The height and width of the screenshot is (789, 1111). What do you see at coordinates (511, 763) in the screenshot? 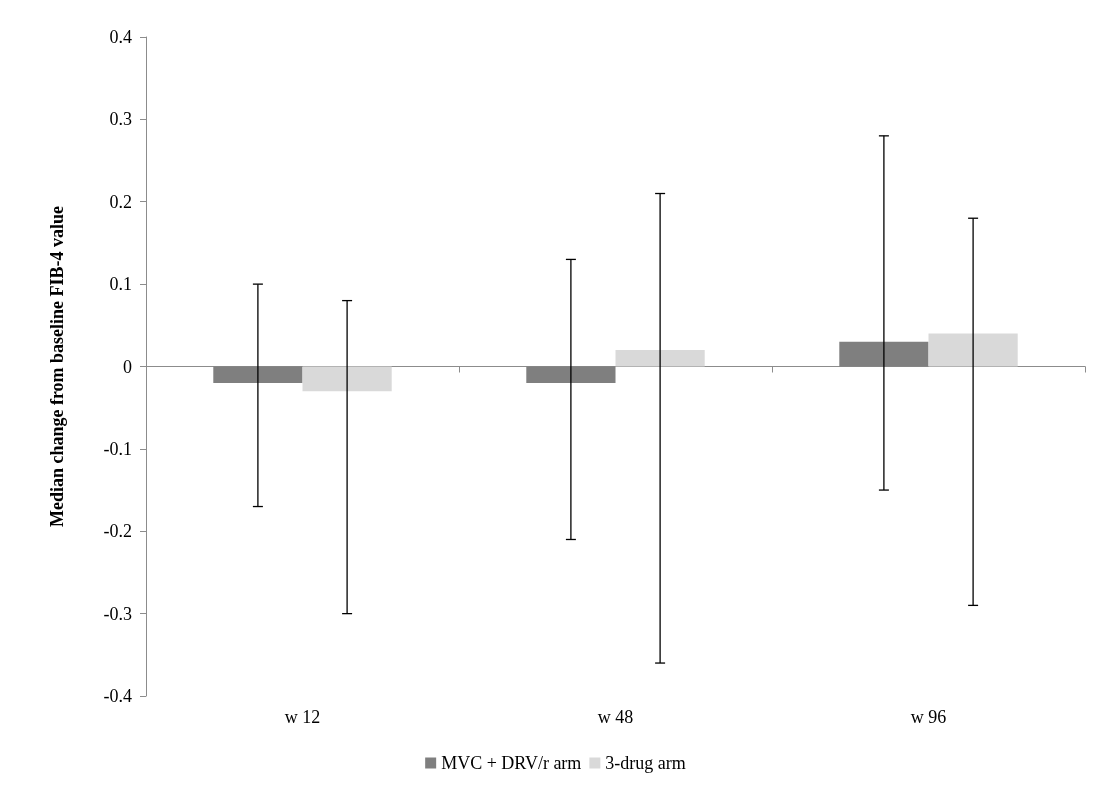
I see `legend-label: MVC + DRV/r arm` at bounding box center [511, 763].